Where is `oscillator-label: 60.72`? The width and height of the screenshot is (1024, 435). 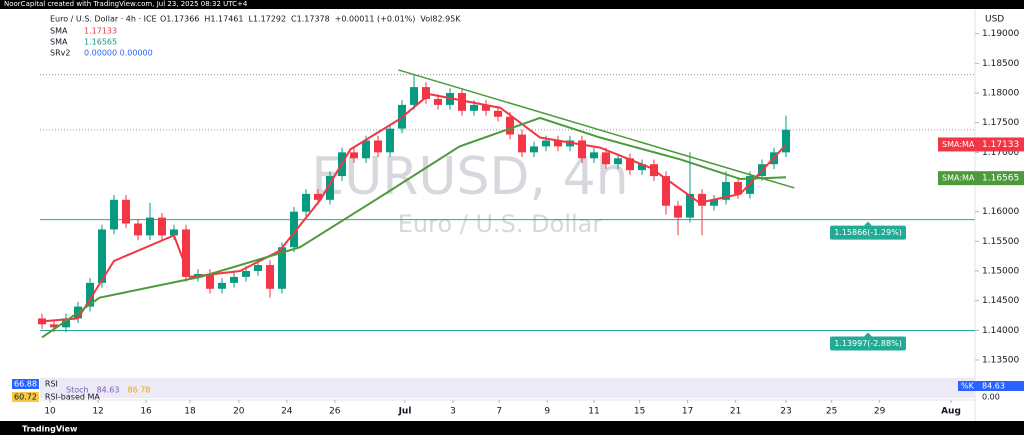
oscillator-label: 60.72 is located at coordinates (25, 397).